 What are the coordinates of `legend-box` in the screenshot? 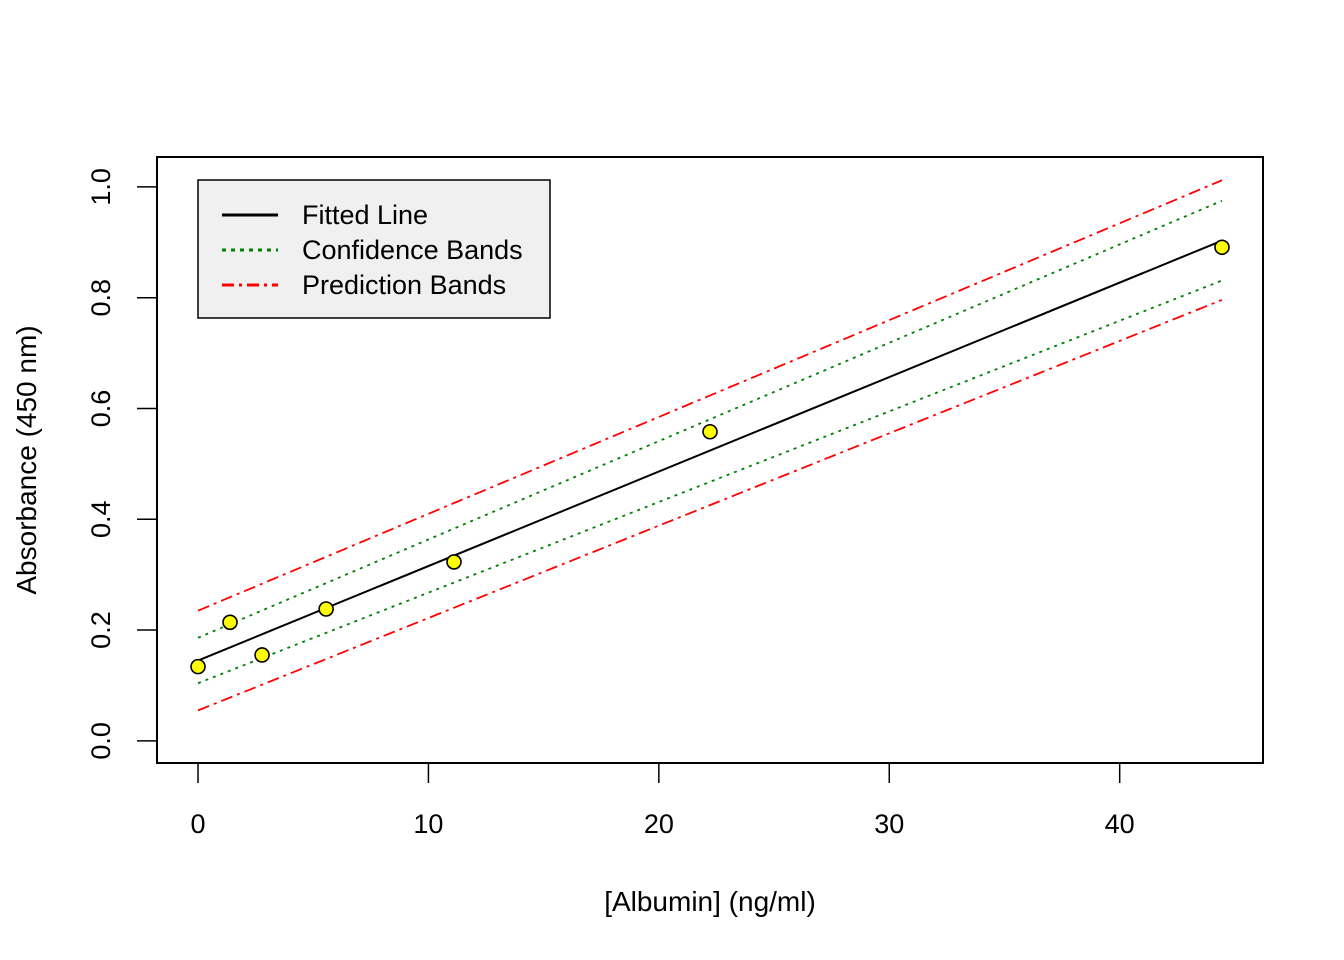 It's located at (374, 249).